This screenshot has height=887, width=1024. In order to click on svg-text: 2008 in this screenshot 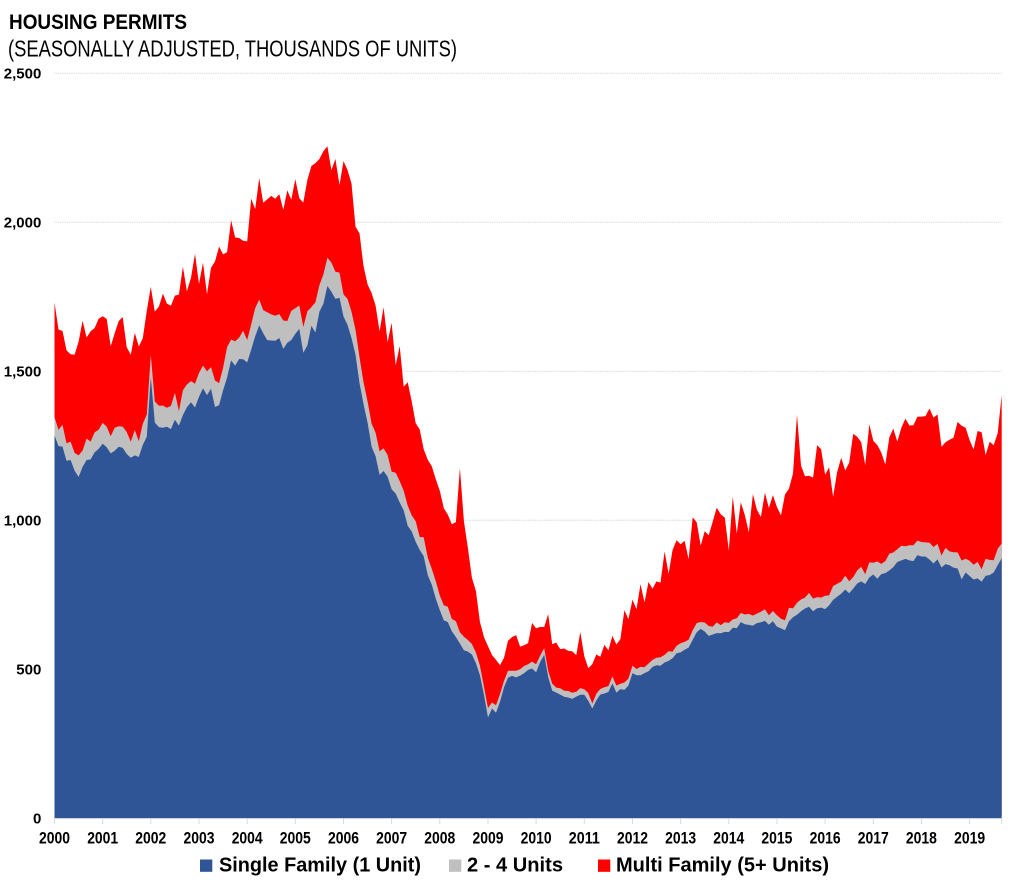, I will do `click(439, 839)`.